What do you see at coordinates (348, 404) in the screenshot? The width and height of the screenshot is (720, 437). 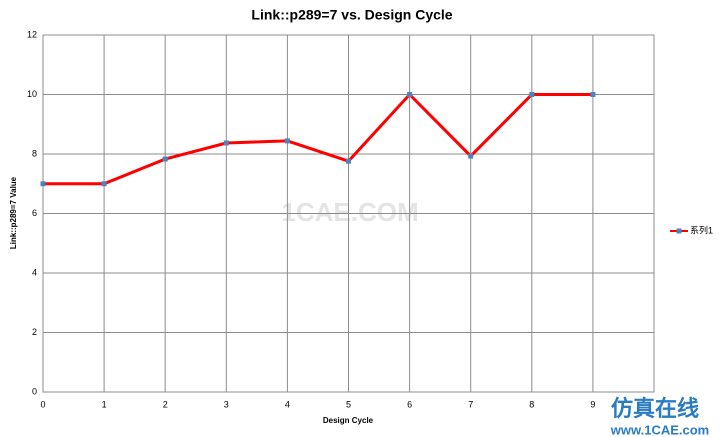 I see `x-tick-label: 5` at bounding box center [348, 404].